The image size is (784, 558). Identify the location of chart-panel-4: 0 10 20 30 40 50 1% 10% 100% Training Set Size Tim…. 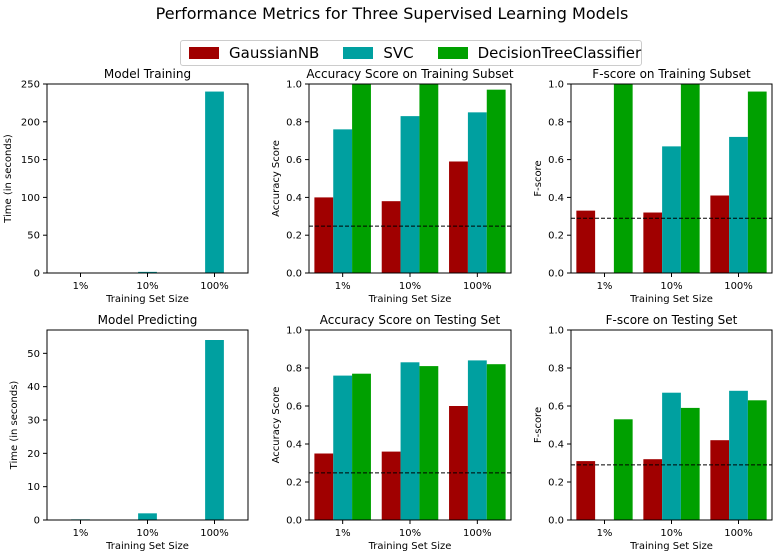
(129, 432).